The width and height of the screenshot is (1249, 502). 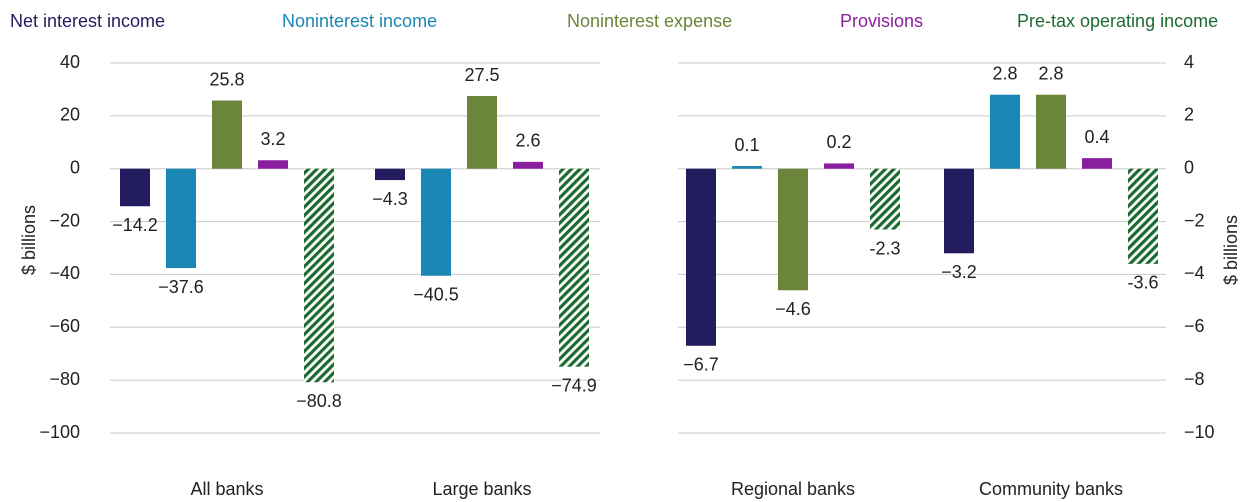 I want to click on legend-entry: Net interest income, so click(x=87, y=21).